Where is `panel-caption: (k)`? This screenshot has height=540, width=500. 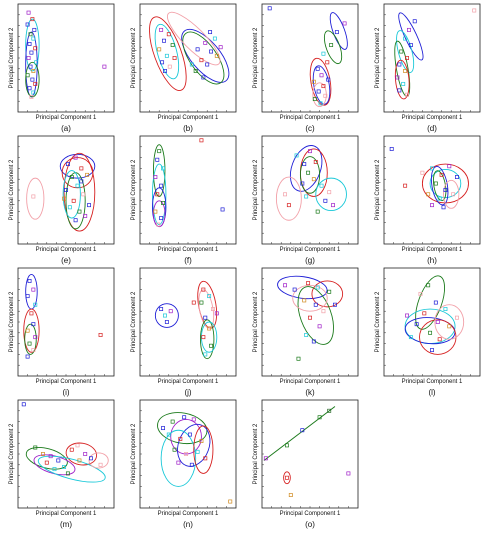 panel-caption: (k) is located at coordinates (310, 392).